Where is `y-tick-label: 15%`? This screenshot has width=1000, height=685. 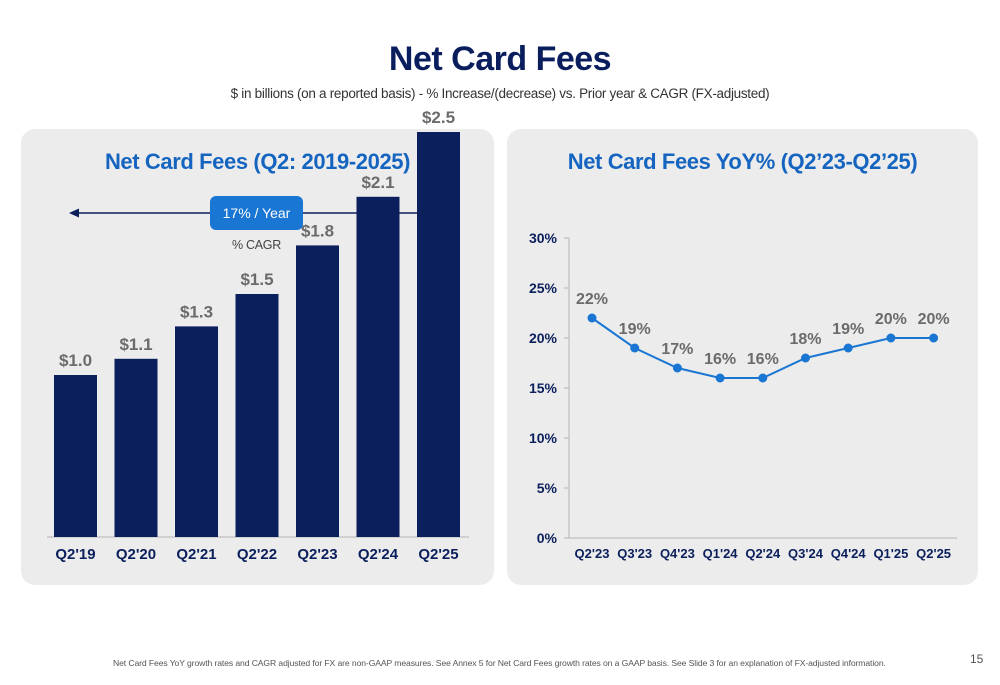
y-tick-label: 15% is located at coordinates (543, 388).